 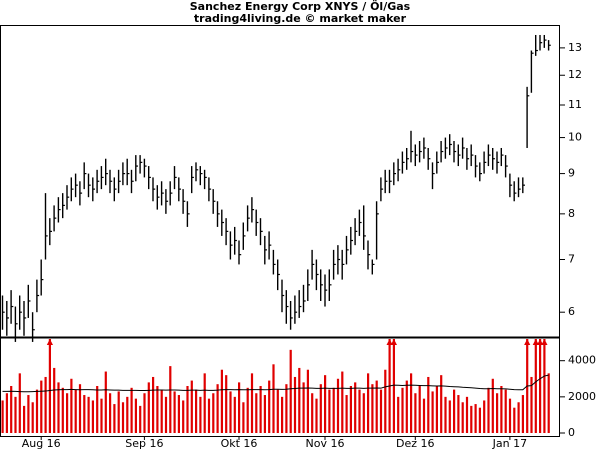 I want to click on chart-subtitle: trading4living.de © market maker, so click(x=300, y=18).